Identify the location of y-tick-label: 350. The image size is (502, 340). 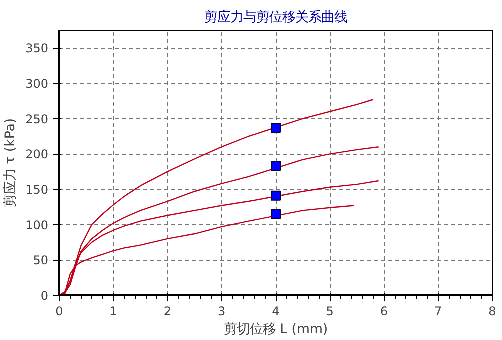
(37, 49).